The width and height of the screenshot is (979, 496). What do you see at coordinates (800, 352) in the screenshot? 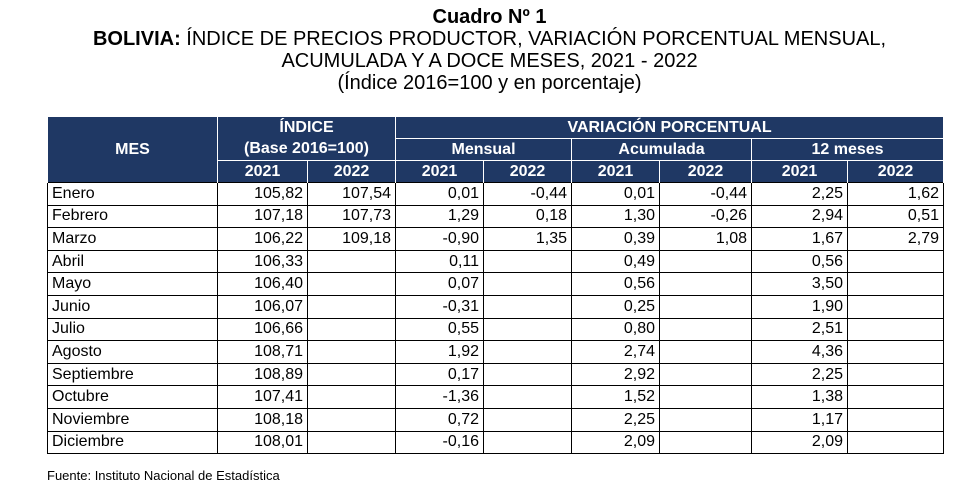
I see `cell-value: 4,36` at bounding box center [800, 352].